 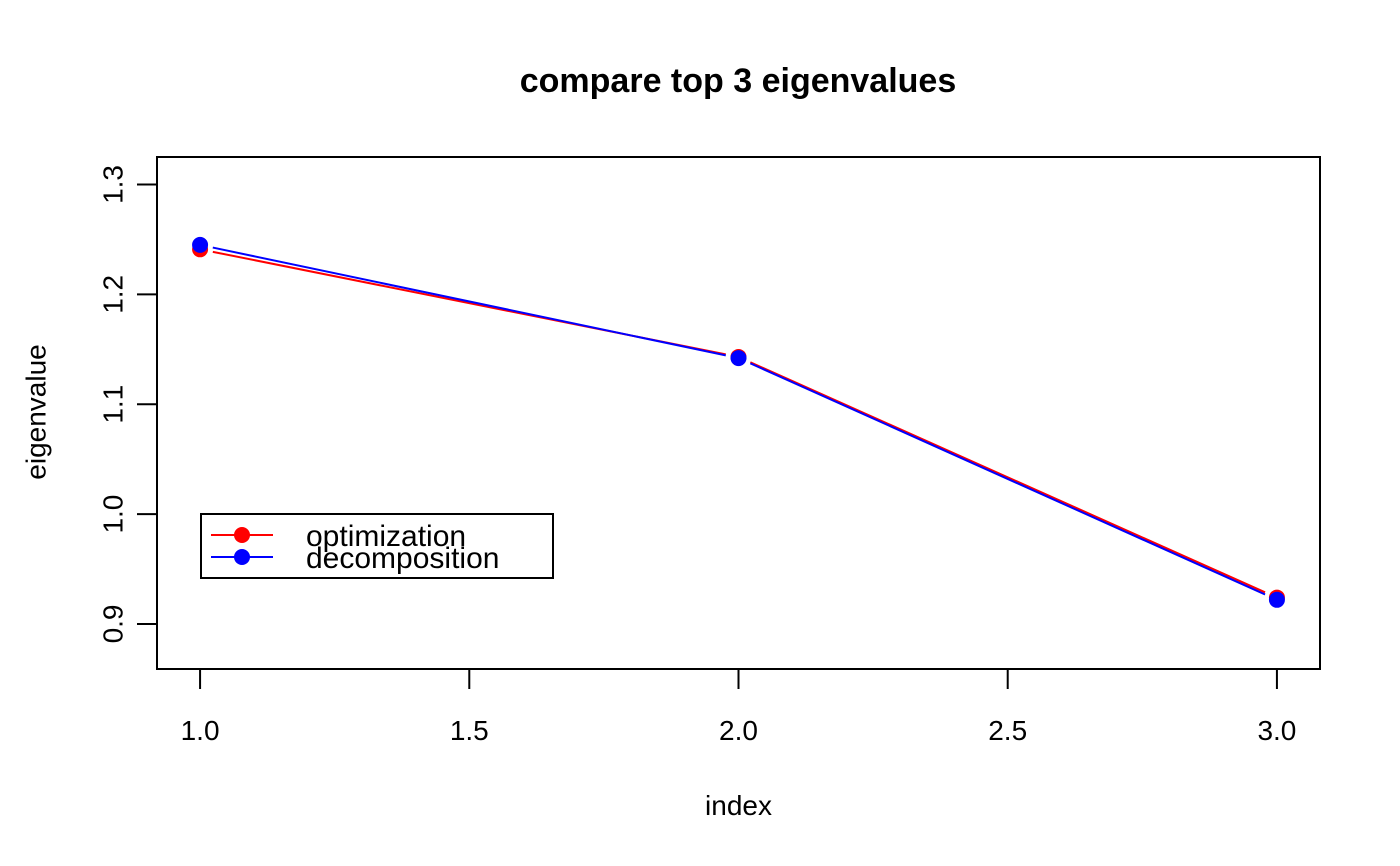 I want to click on legend-item: decomposition, so click(x=355, y=558).